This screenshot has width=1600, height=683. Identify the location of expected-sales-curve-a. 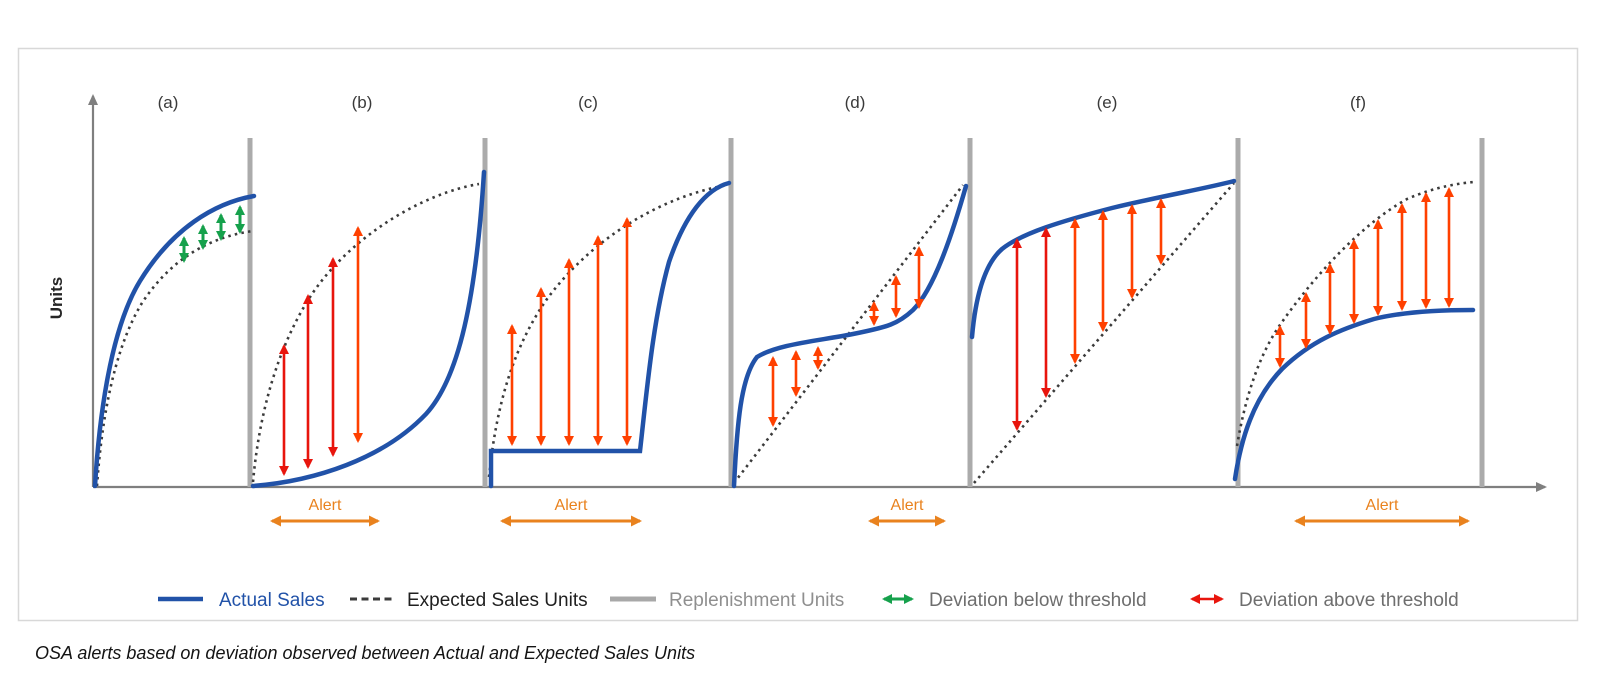
(174, 358).